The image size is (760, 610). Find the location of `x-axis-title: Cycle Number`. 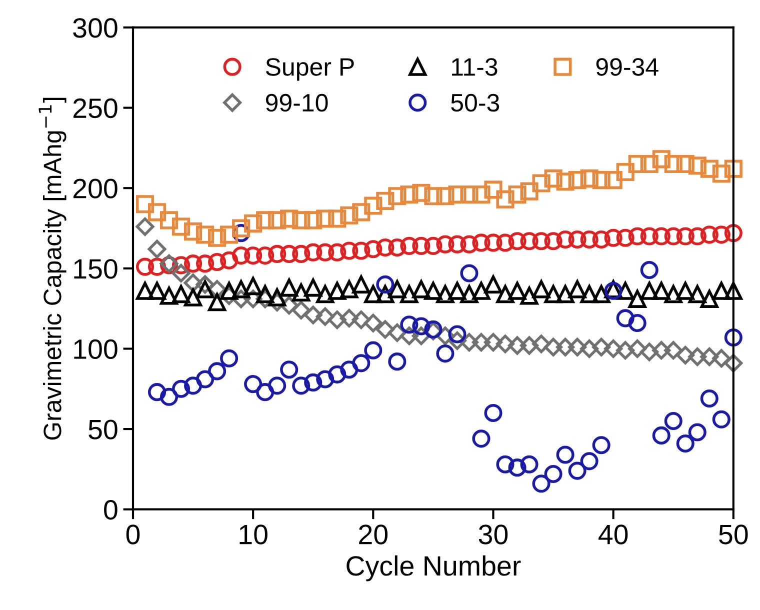

x-axis-title: Cycle Number is located at coordinates (433, 568).